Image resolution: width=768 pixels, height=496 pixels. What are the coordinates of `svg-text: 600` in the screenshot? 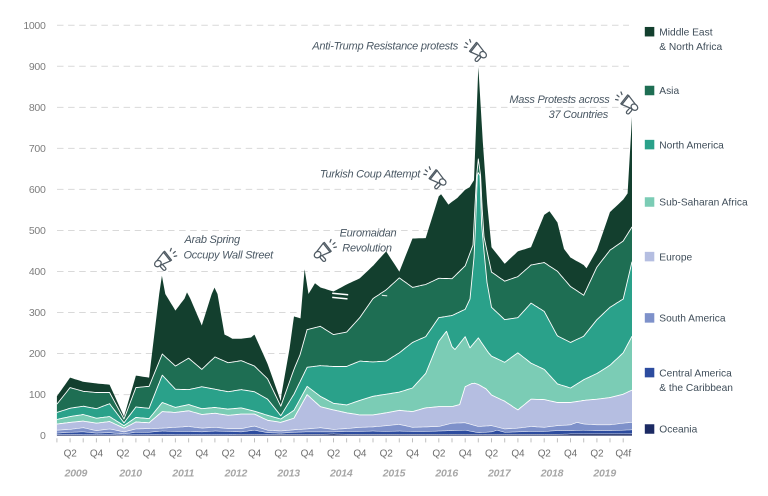 It's located at (37, 190).